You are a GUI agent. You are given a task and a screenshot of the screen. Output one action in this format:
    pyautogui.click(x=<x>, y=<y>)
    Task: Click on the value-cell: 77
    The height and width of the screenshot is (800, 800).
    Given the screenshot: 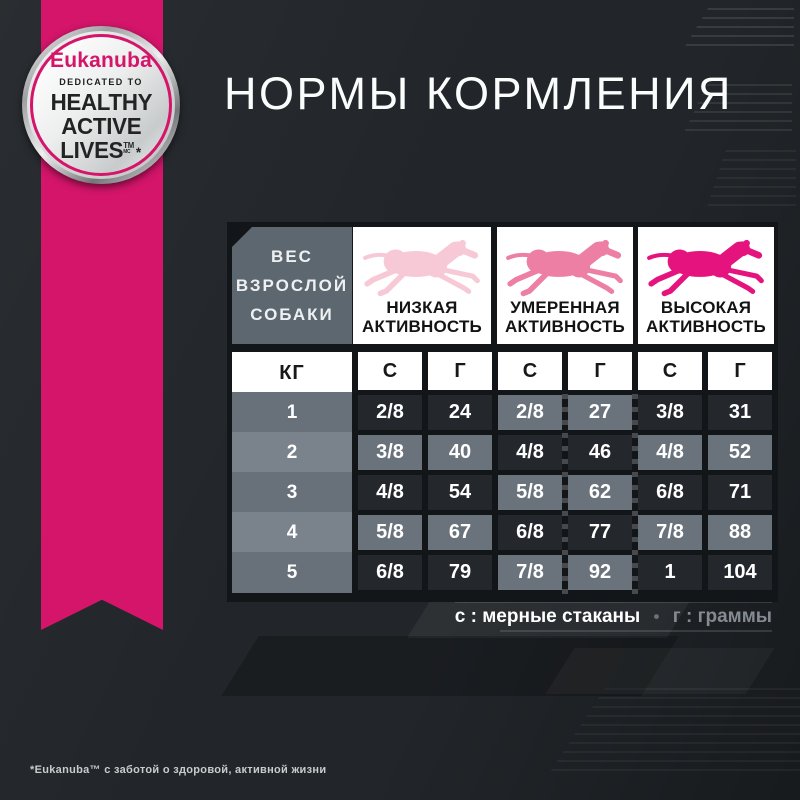 What is the action you would take?
    pyautogui.click(x=600, y=532)
    